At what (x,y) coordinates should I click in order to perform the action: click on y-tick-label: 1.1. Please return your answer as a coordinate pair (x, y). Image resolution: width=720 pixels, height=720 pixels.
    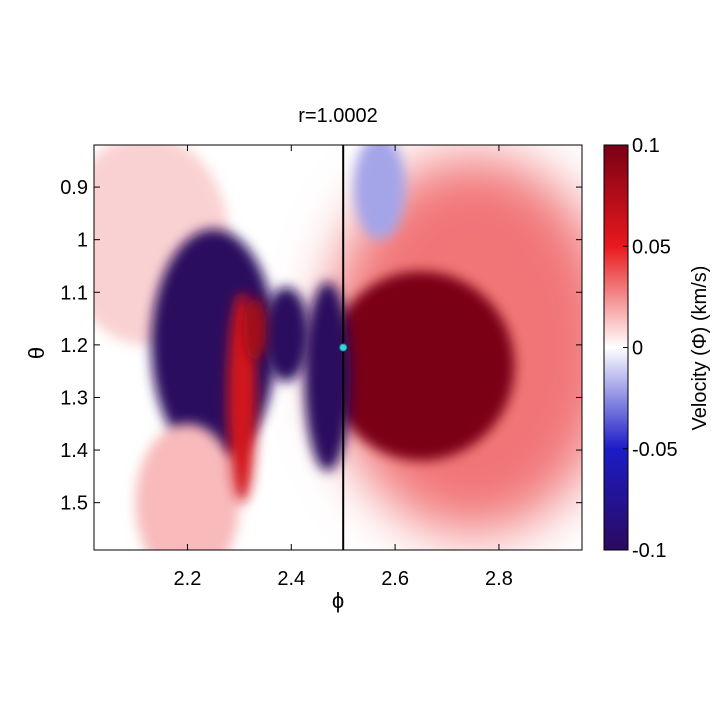
    Looking at the image, I should click on (74, 293).